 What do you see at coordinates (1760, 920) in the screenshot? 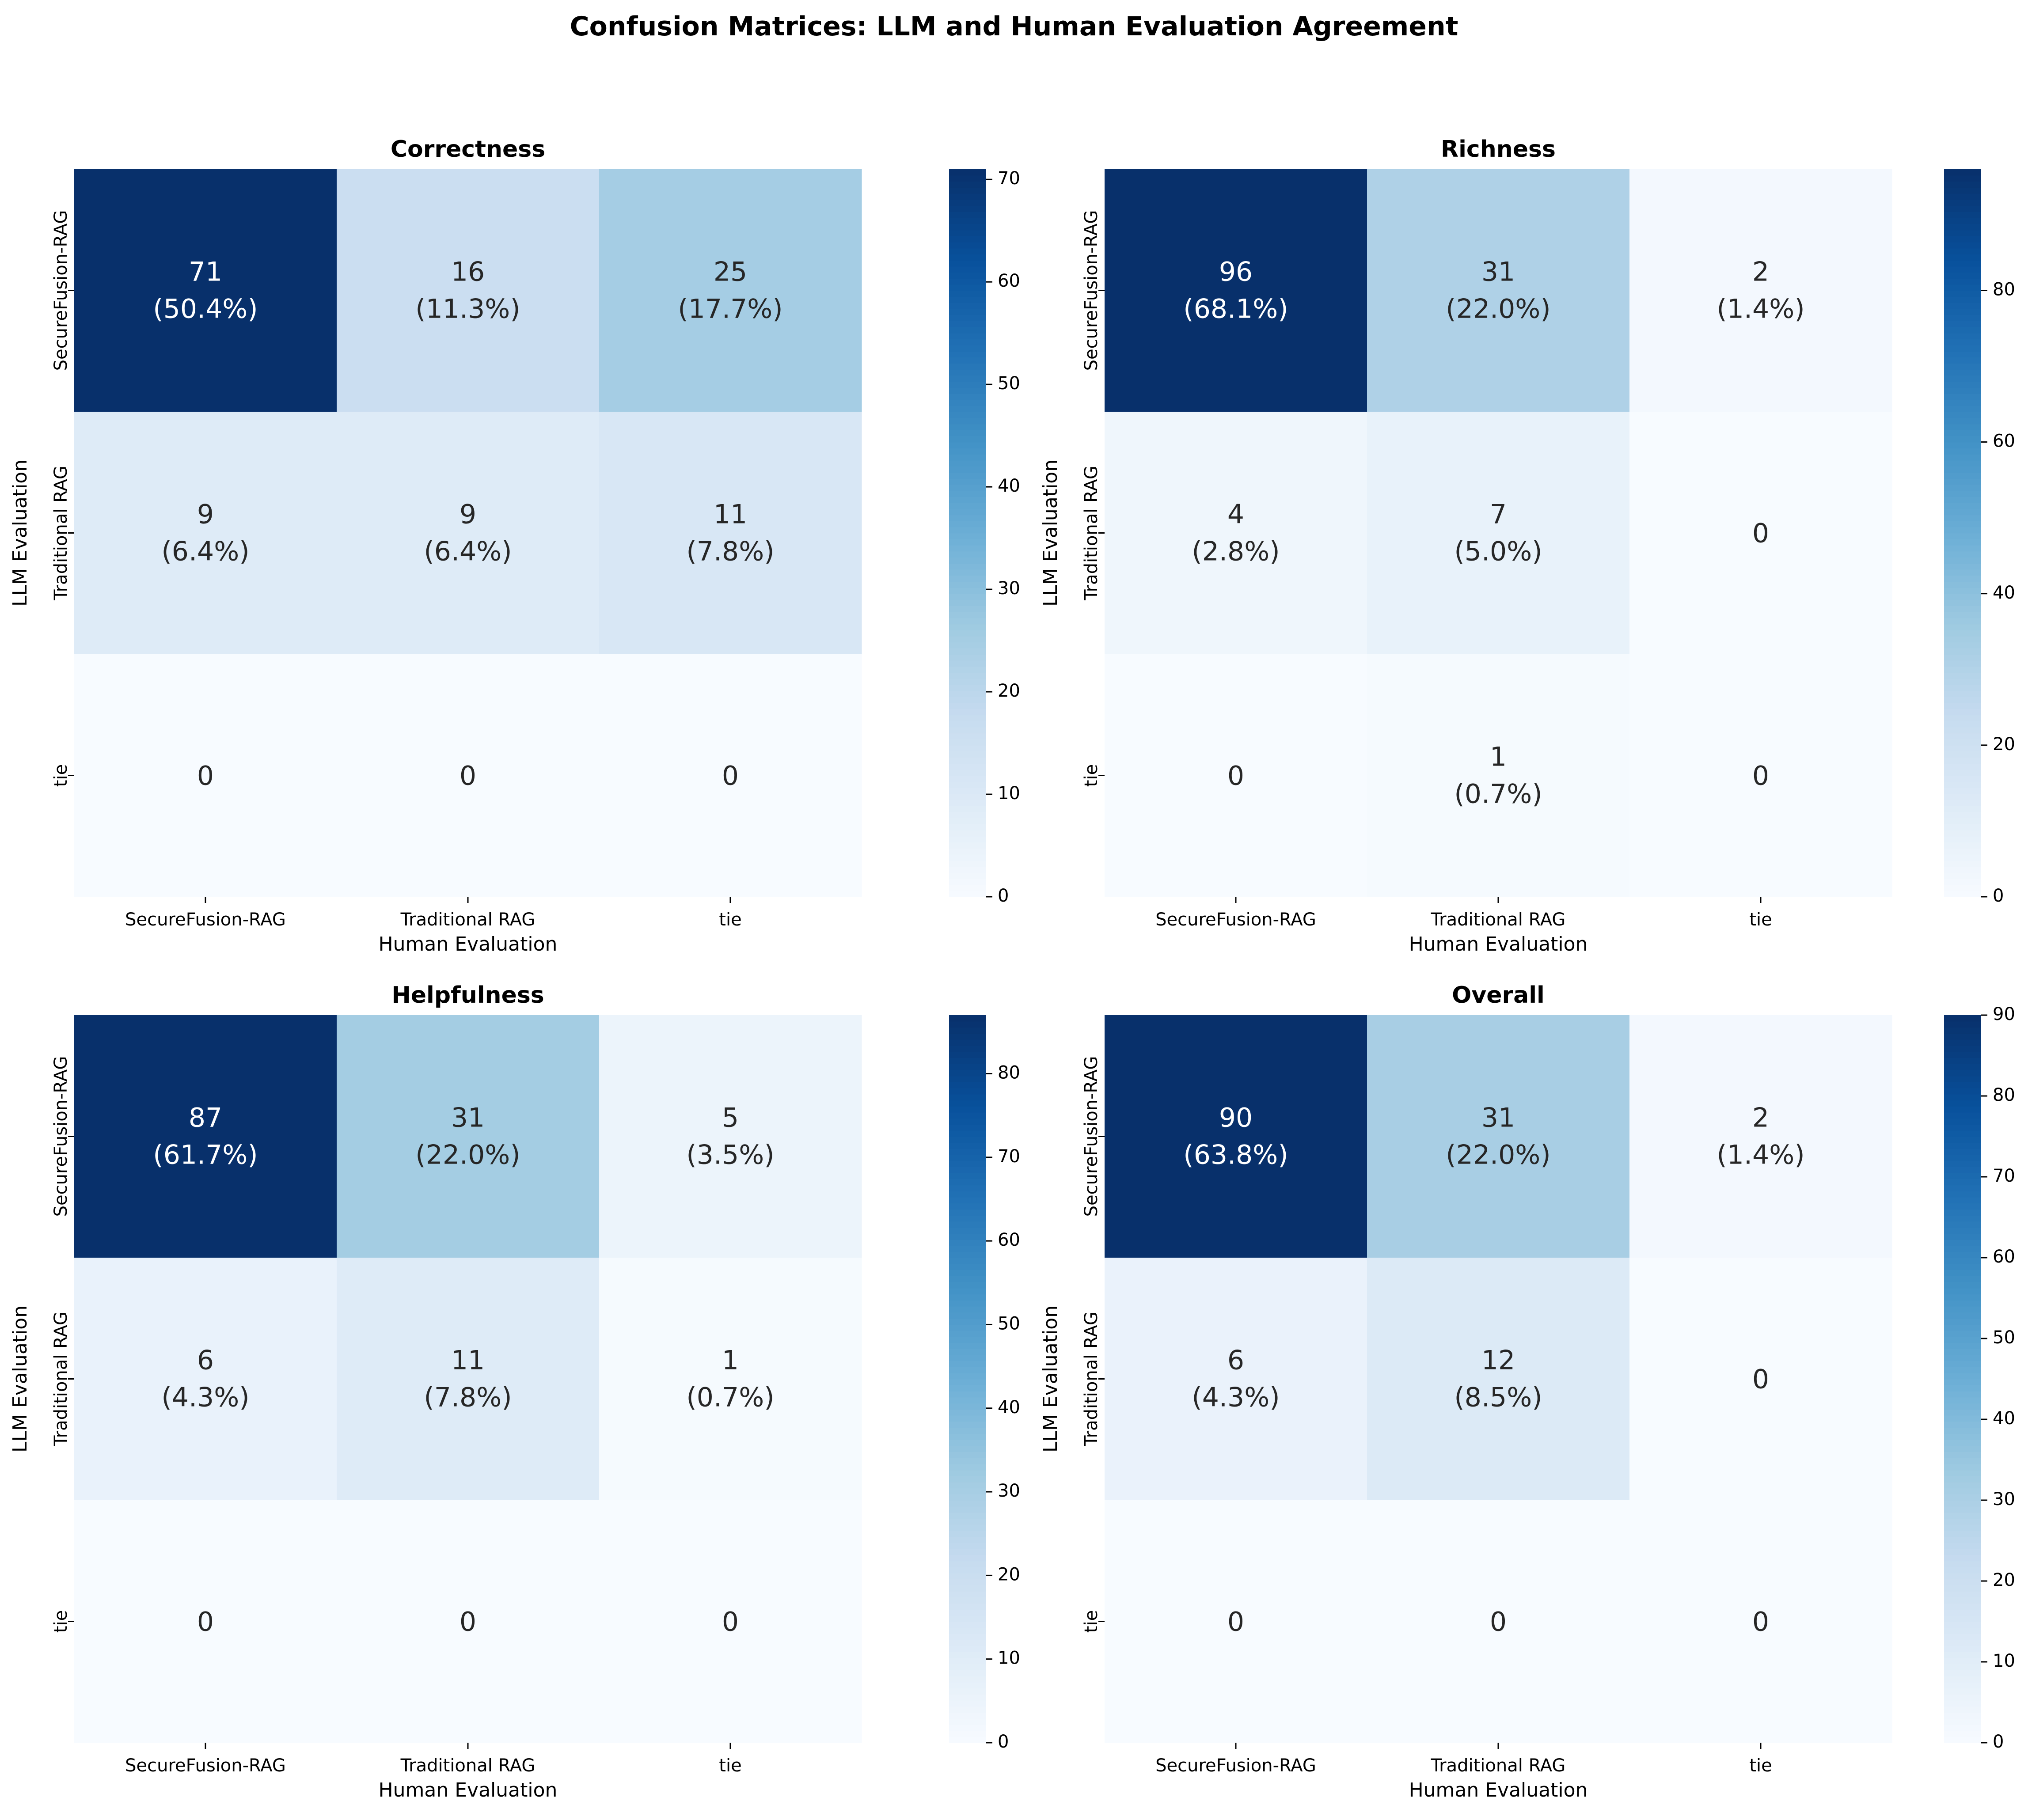
I see `x-tick-label: tie` at bounding box center [1760, 920].